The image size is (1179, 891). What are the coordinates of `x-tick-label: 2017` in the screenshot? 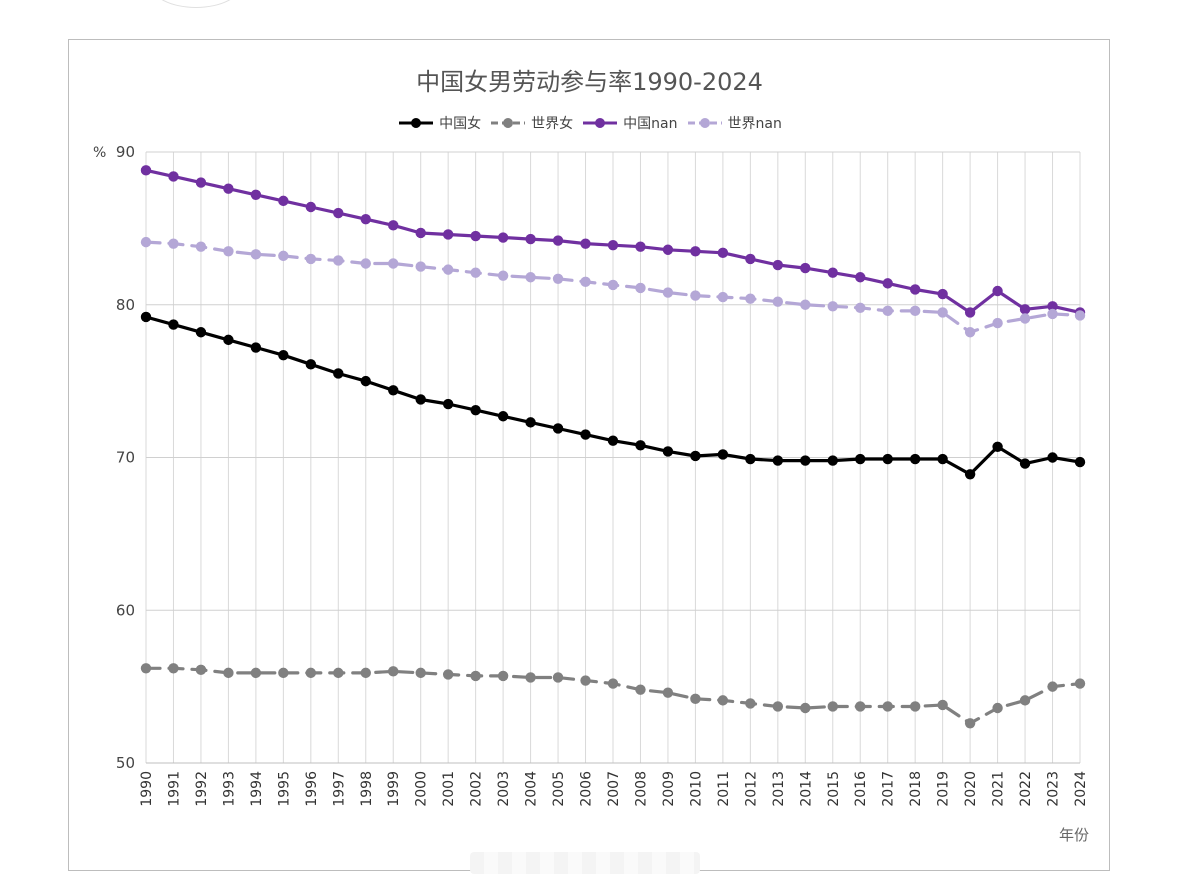 It's located at (889, 789).